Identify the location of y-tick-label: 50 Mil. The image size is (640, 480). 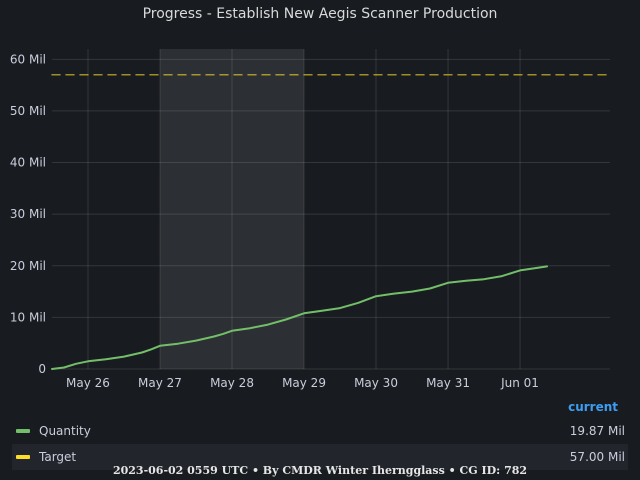
(28, 111).